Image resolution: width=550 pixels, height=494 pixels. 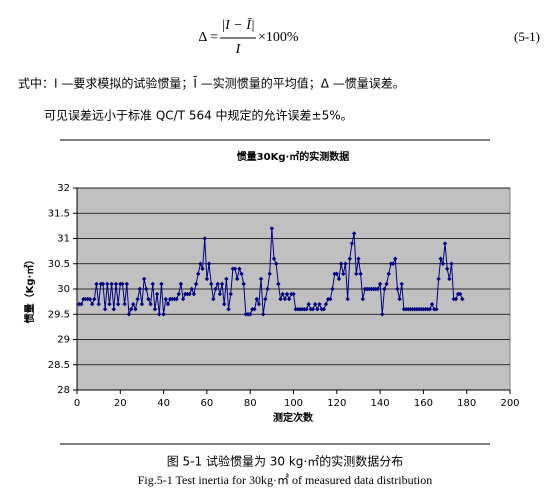 What do you see at coordinates (238, 49) in the screenshot?
I see `formula-denominator: I` at bounding box center [238, 49].